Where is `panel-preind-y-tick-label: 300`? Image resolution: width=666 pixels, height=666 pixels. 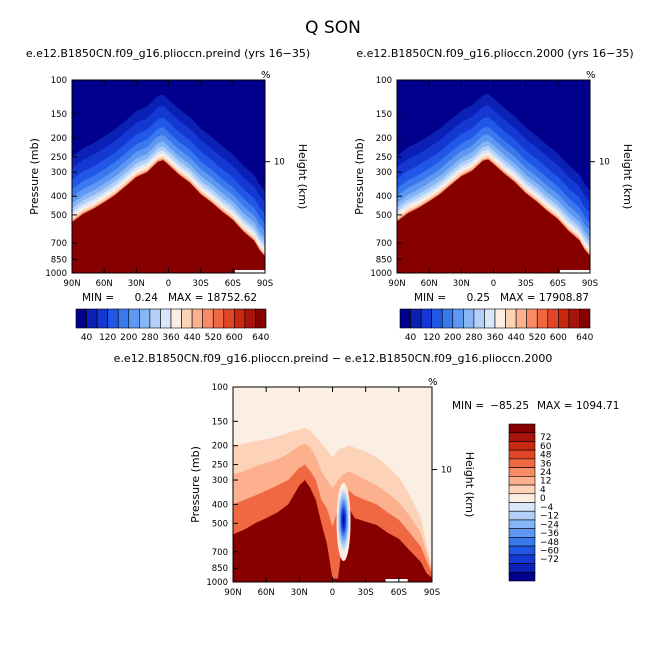
panel-preind-y-tick-label: 300 is located at coordinates (59, 173).